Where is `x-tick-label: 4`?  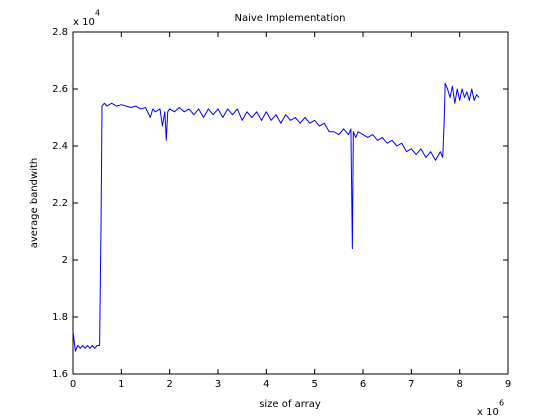
x-tick-label: 4 is located at coordinates (266, 384).